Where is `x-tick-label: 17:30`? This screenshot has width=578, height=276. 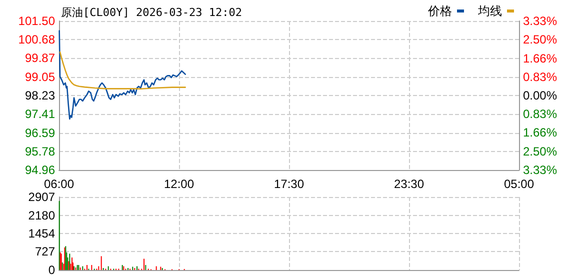 x-tick-label: 17:30 is located at coordinates (289, 184).